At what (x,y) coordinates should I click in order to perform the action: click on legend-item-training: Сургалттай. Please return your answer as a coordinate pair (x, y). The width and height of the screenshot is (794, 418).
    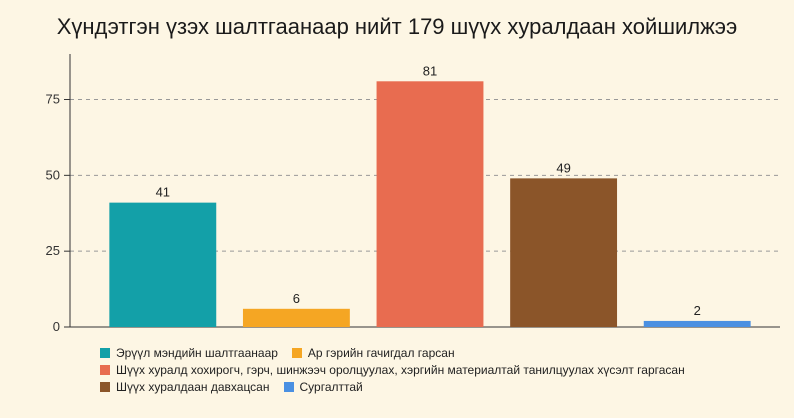
    Looking at the image, I should click on (323, 386).